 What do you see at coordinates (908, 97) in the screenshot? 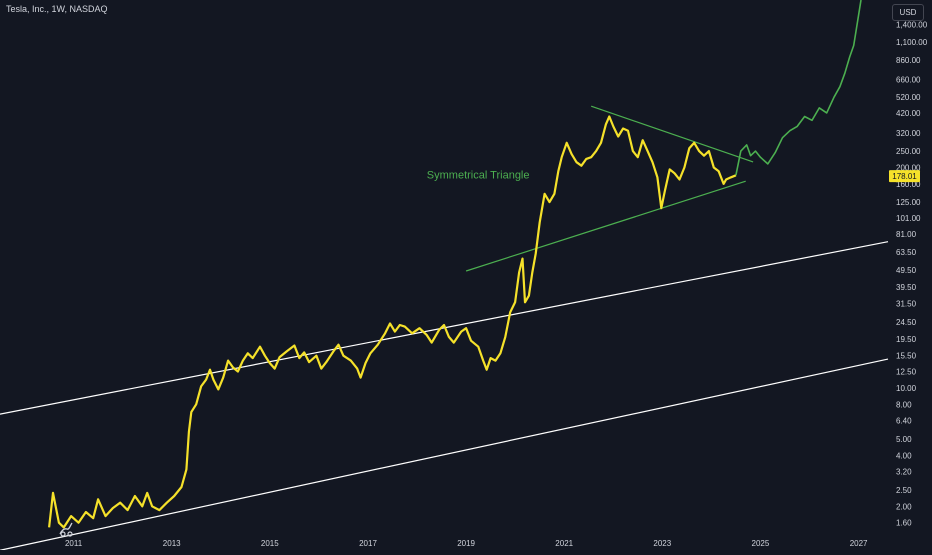
I see `y-tick-label: 520.00` at bounding box center [908, 97].